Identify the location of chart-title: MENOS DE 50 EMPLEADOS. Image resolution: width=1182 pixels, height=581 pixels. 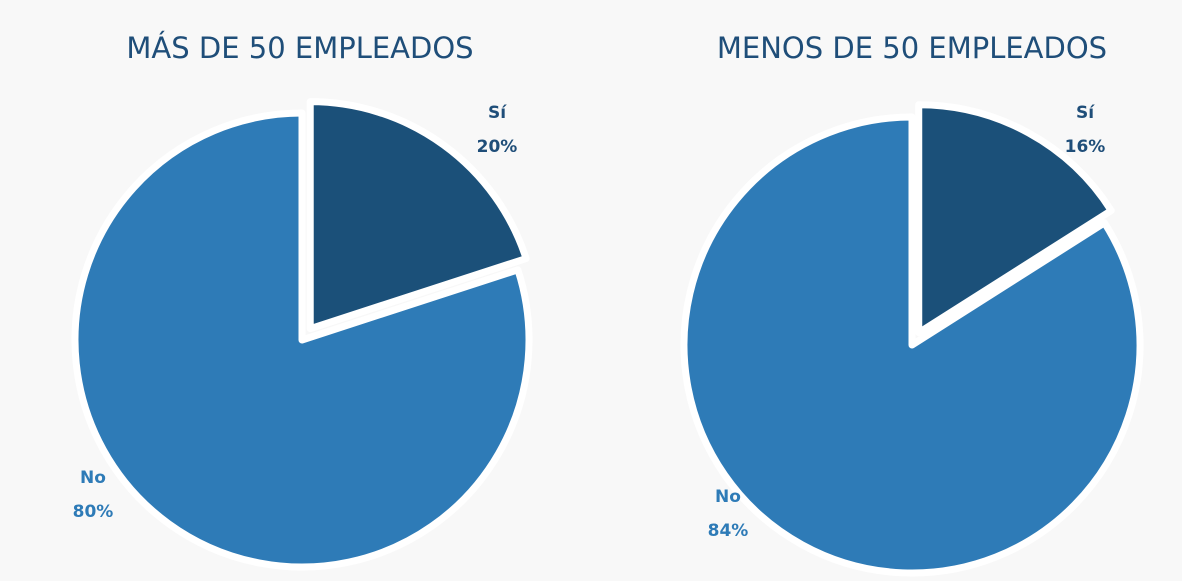
(912, 48).